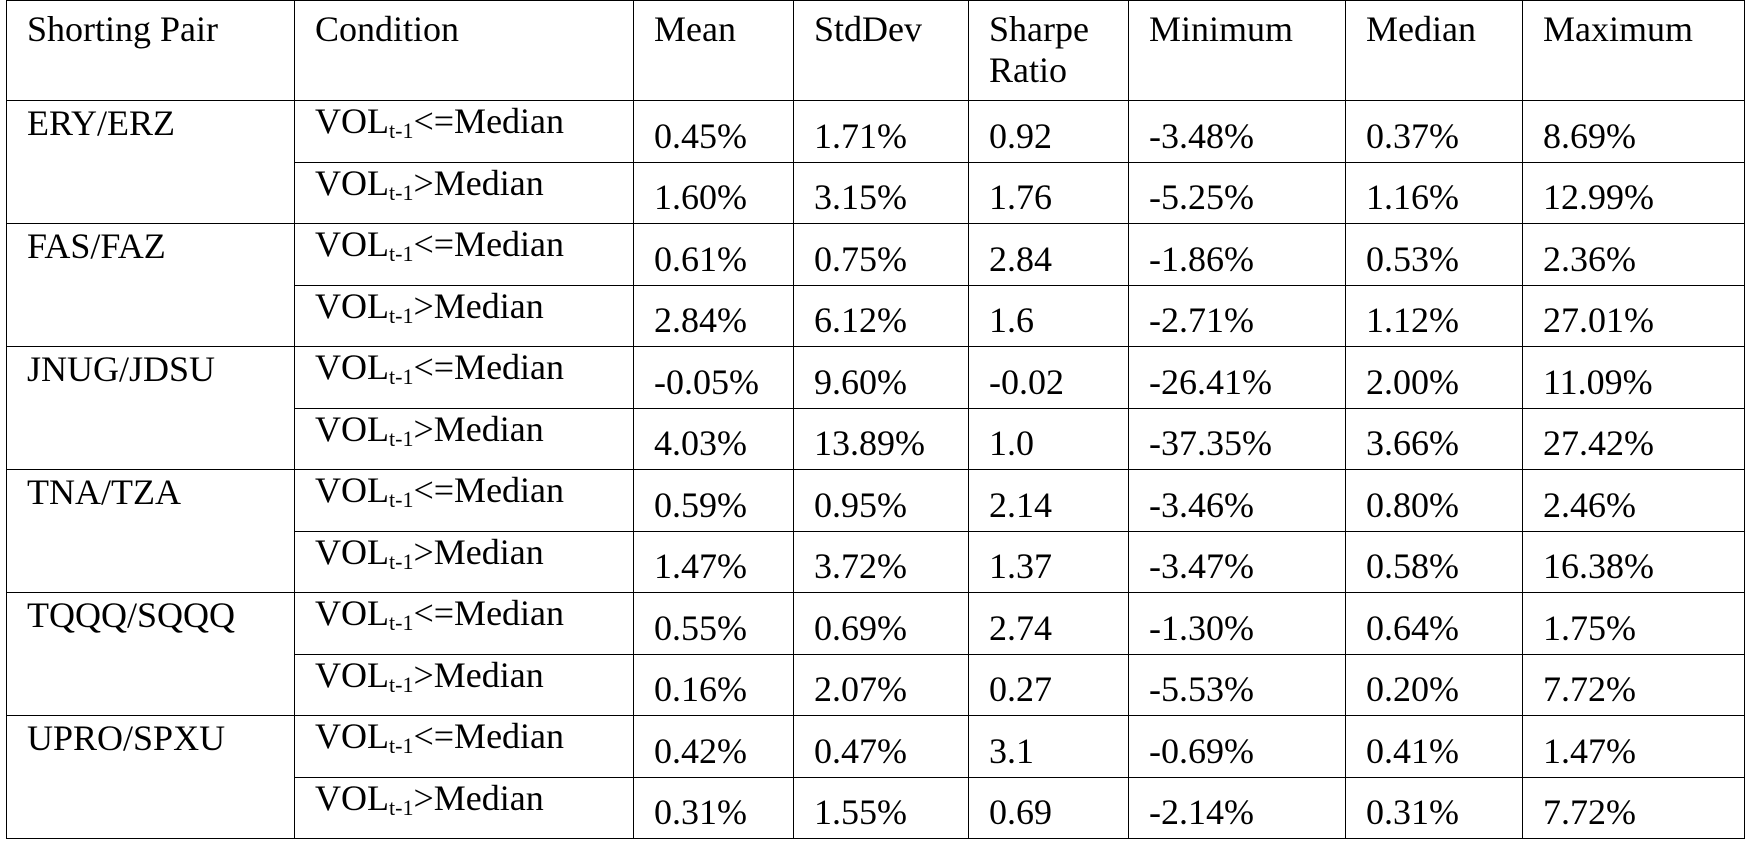  Describe the element at coordinates (1237, 684) in the screenshot. I see `cell-minimum: -5.53%` at that location.